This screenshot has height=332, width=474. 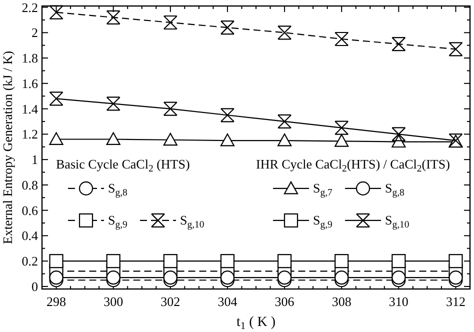 What do you see at coordinates (30, 83) in the screenshot?
I see `y-tick-label: 1.6` at bounding box center [30, 83].